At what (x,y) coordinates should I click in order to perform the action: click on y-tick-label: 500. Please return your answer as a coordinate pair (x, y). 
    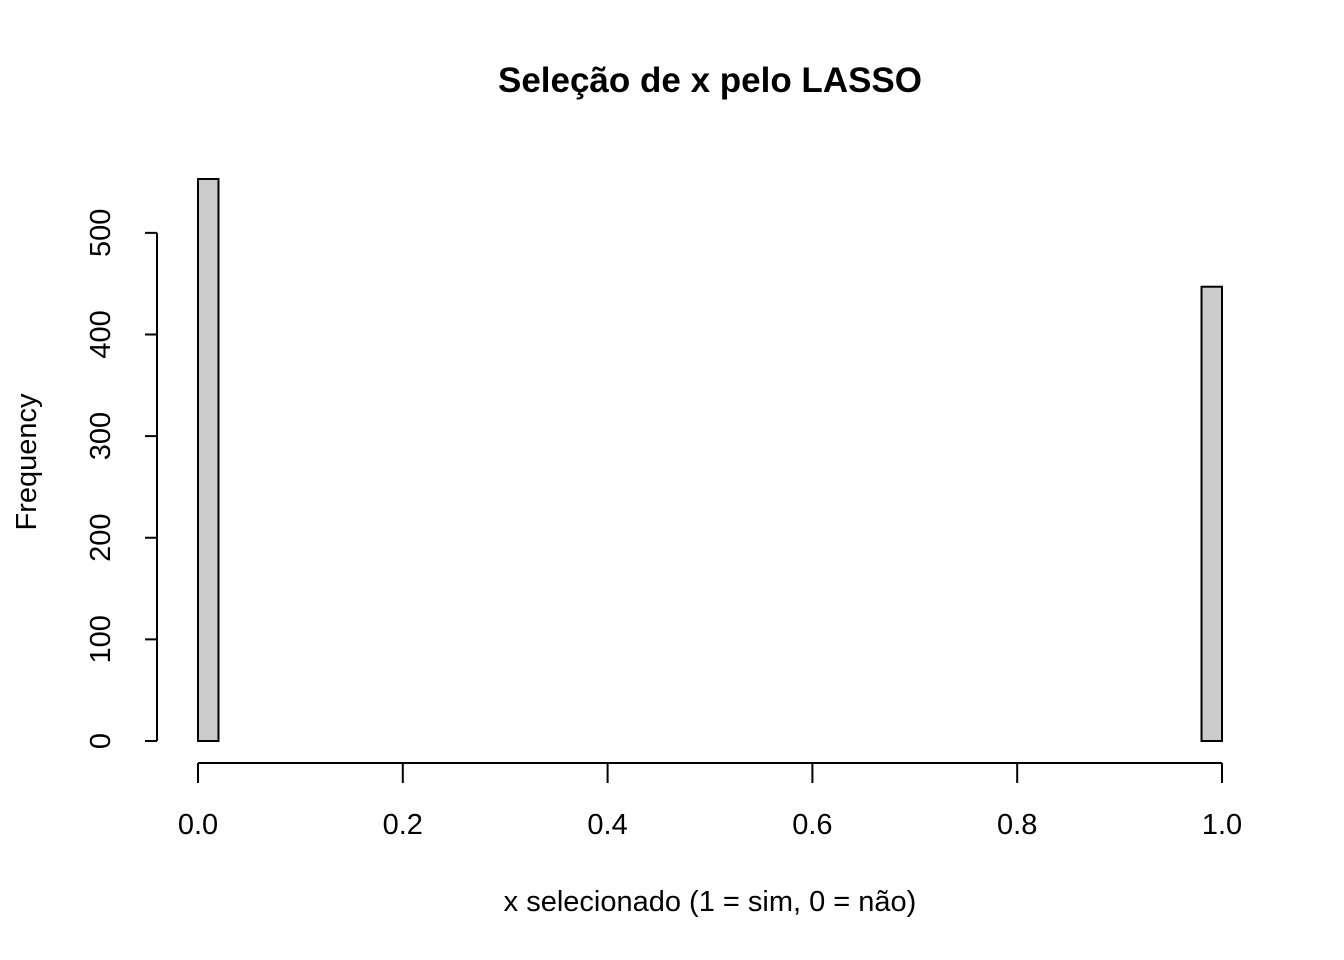
    Looking at the image, I should click on (101, 233).